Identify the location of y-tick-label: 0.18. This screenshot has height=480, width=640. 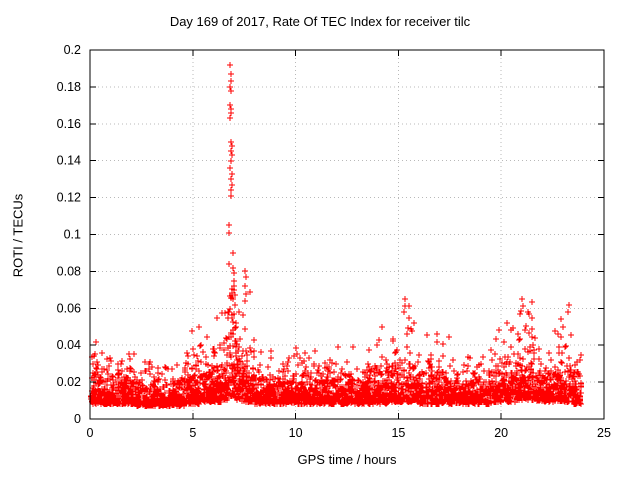
(69, 87).